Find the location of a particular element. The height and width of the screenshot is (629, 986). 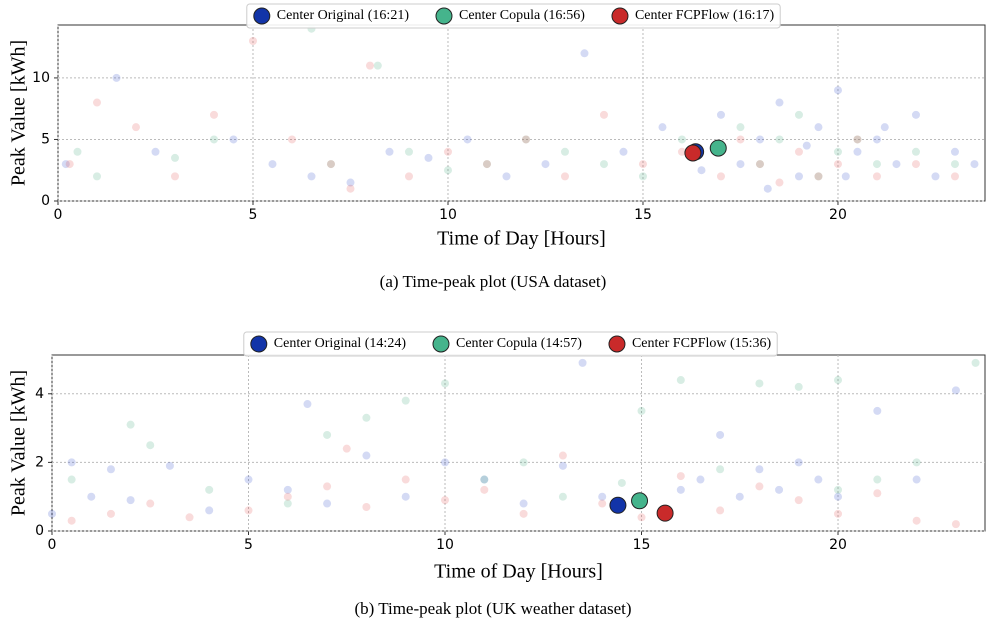

y-axis-label: Peak Value [kWh] is located at coordinates (19, 443).